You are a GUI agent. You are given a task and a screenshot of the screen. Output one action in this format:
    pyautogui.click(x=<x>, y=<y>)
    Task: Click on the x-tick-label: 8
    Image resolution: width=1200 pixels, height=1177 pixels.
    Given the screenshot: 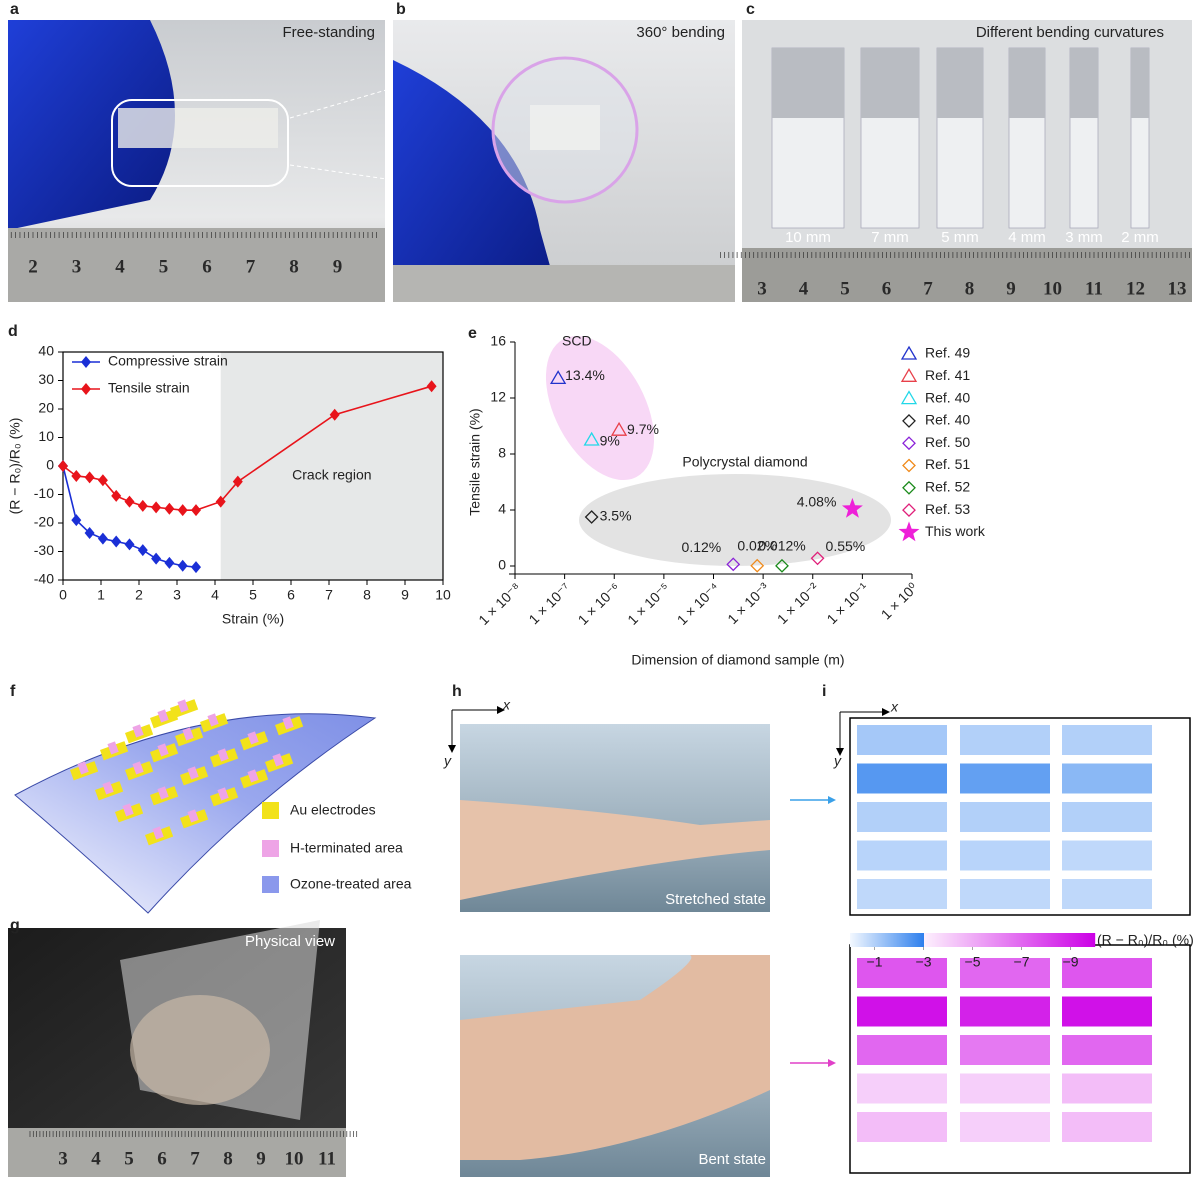 What is the action you would take?
    pyautogui.click(x=367, y=595)
    